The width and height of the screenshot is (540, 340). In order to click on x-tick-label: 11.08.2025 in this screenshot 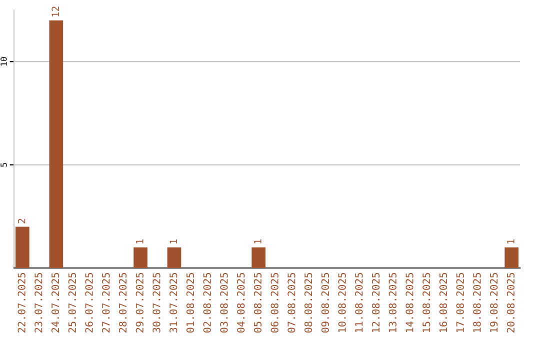, I will do `click(359, 302)`.